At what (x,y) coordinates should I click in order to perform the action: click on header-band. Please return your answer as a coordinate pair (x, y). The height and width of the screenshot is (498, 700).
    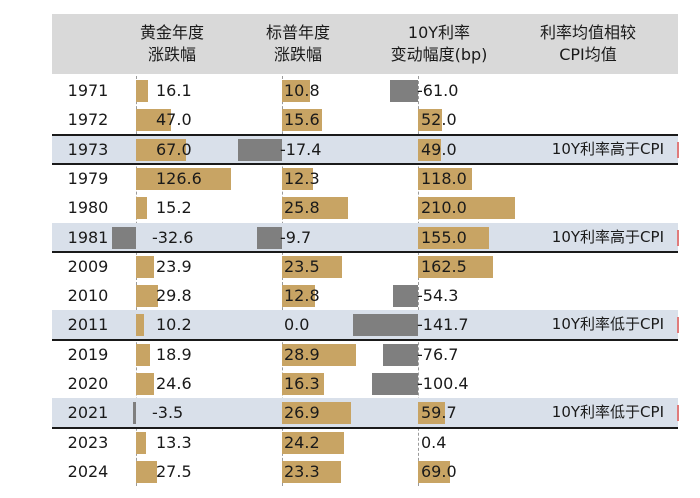
    Looking at the image, I should click on (365, 44).